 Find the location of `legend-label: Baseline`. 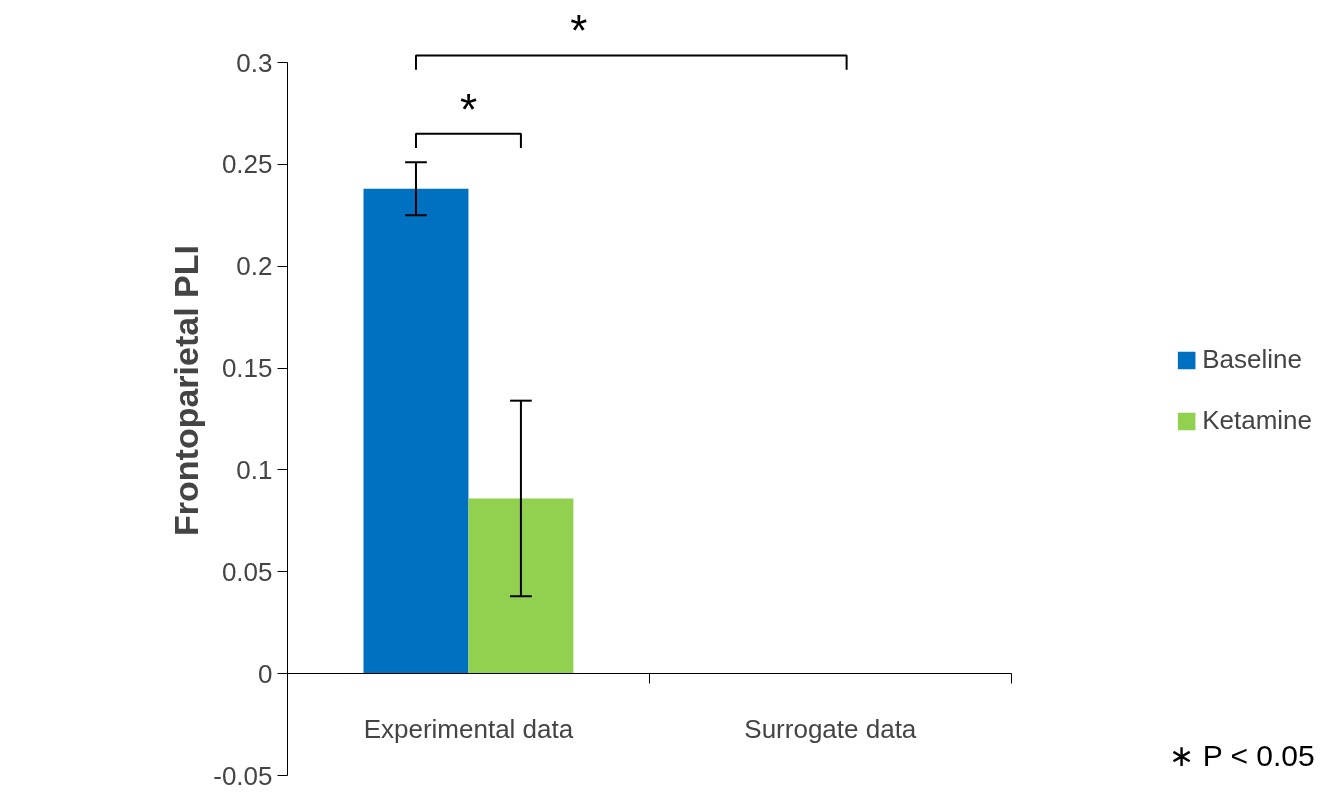

legend-label: Baseline is located at coordinates (1252, 359).